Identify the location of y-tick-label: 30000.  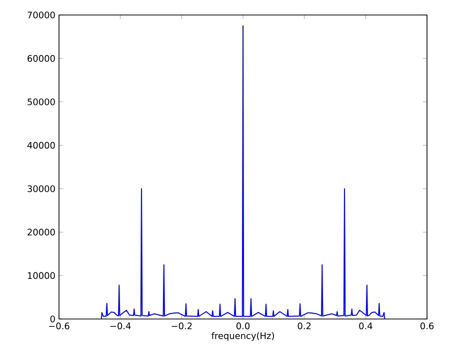
(41, 188).